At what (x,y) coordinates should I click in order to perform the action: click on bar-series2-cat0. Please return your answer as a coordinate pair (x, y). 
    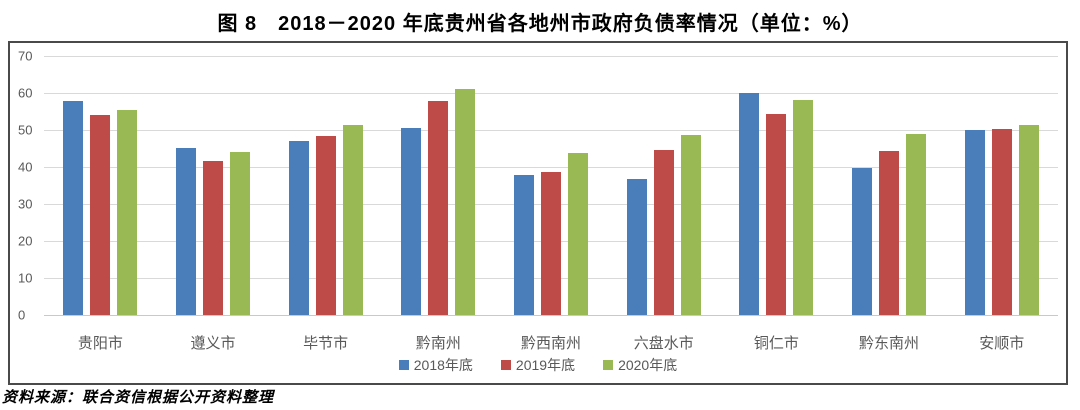
    Looking at the image, I should click on (127, 212).